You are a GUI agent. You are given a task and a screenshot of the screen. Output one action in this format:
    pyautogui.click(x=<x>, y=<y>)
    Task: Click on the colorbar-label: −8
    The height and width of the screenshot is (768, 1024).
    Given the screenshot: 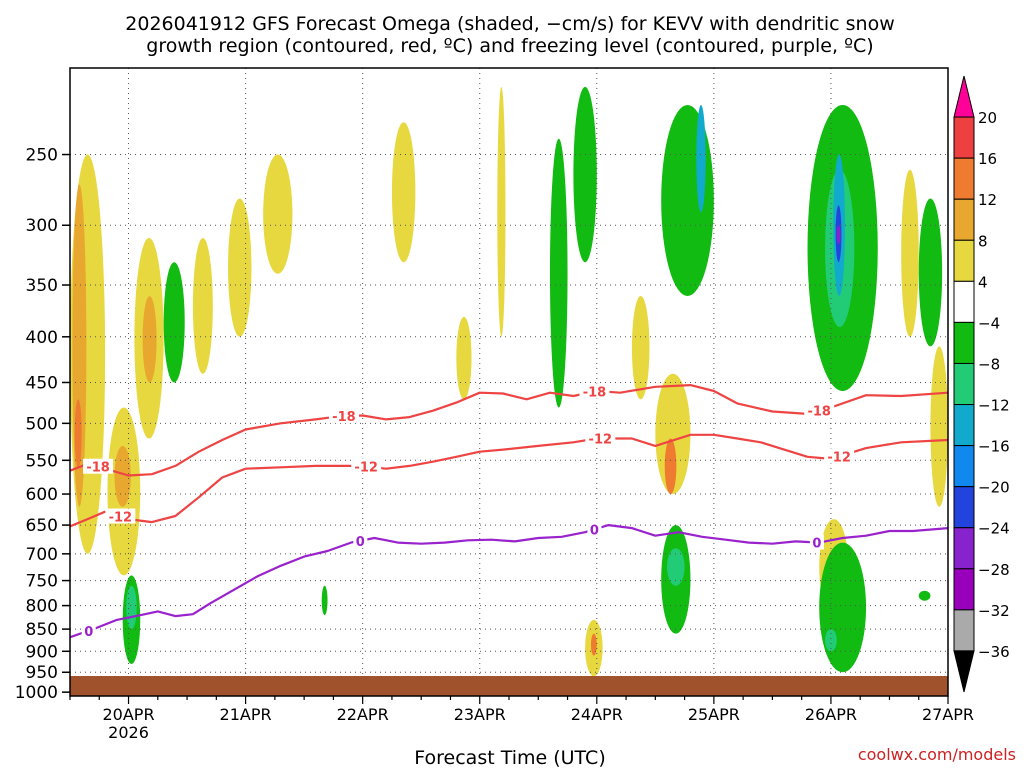 What is the action you would take?
    pyautogui.click(x=989, y=364)
    